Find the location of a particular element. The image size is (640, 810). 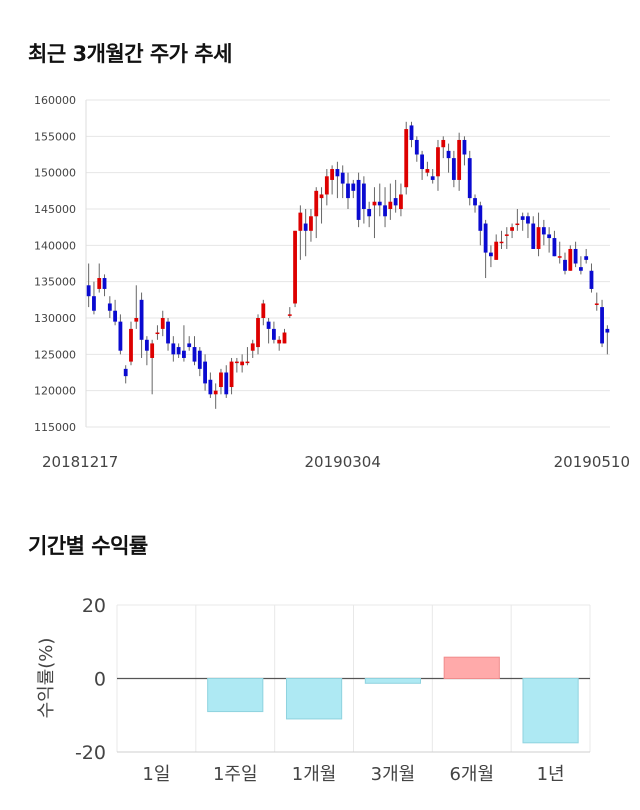

bar-marks is located at coordinates (393, 700).